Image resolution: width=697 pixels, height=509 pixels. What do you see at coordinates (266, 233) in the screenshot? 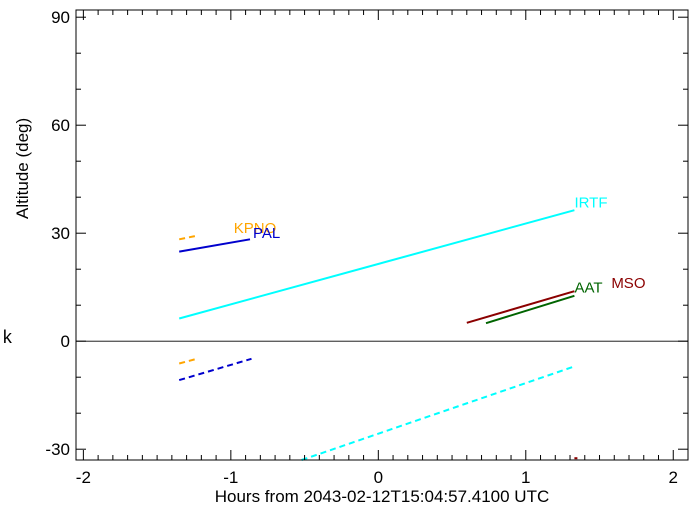
I see `pal-series-label: PAL` at bounding box center [266, 233].